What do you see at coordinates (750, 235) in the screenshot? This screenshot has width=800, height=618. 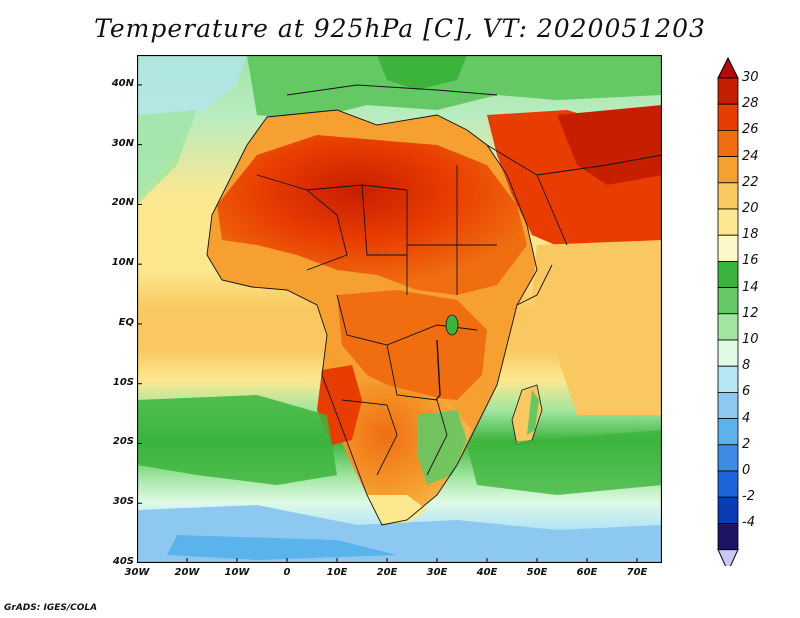 I see `colorbar-label: 18` at bounding box center [750, 235].